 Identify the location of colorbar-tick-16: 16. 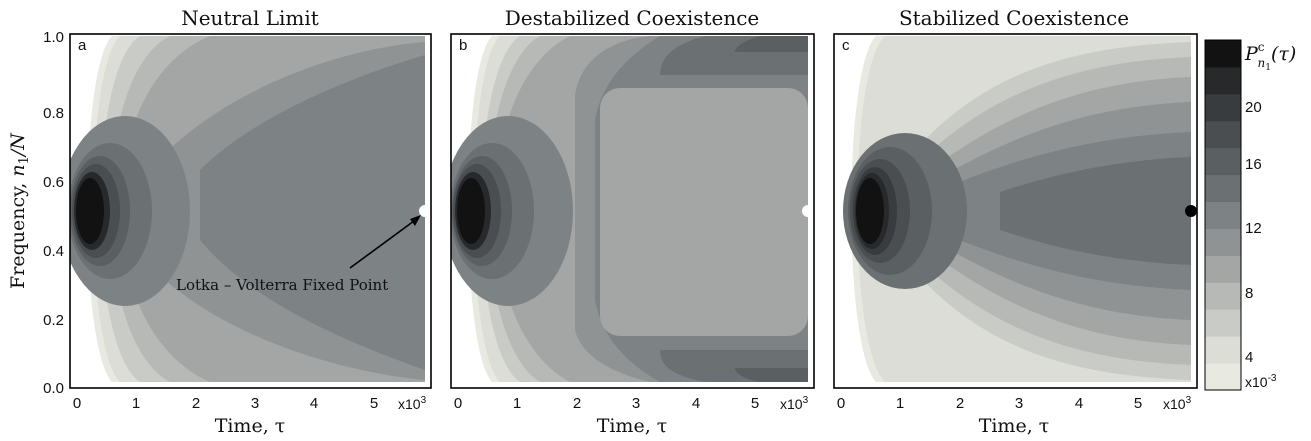
(1253, 164).